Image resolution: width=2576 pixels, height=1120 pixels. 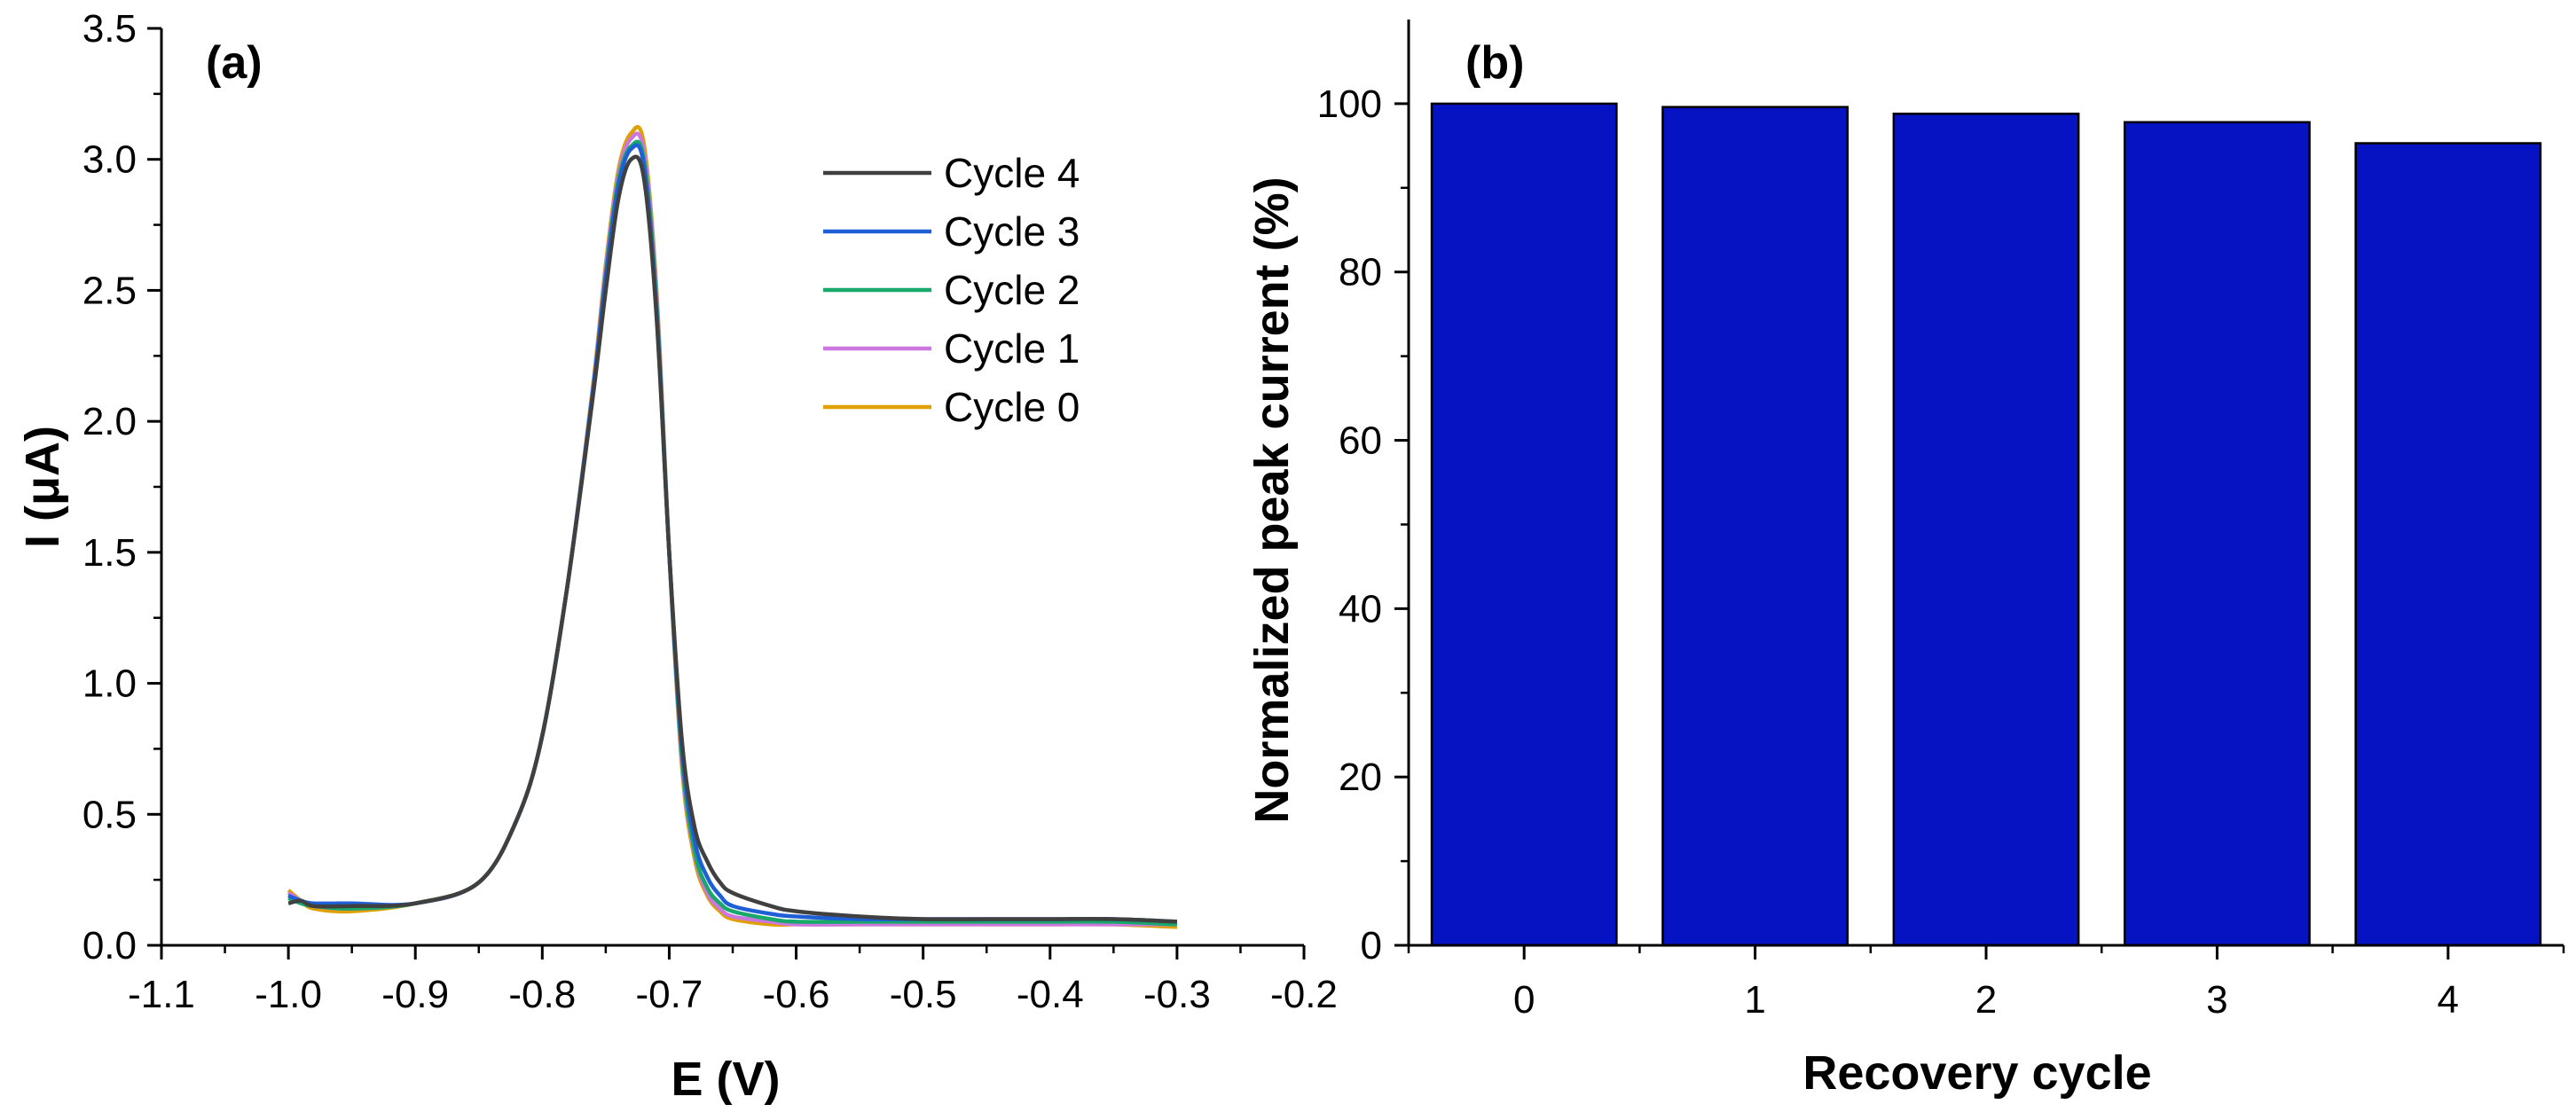 I want to click on panel-b-y-tick-label: 40, so click(x=1360, y=608).